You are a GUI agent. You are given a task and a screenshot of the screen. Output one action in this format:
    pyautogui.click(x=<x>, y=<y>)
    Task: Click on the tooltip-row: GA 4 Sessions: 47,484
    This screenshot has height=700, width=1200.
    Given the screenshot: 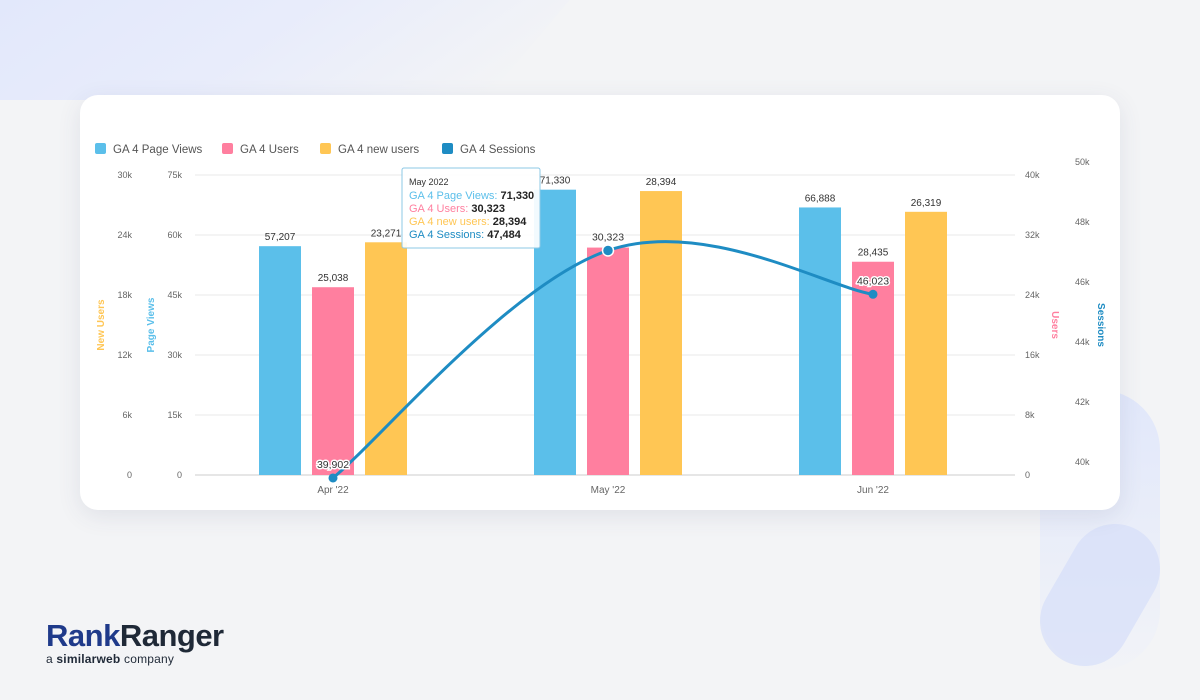 What is the action you would take?
    pyautogui.click(x=465, y=235)
    